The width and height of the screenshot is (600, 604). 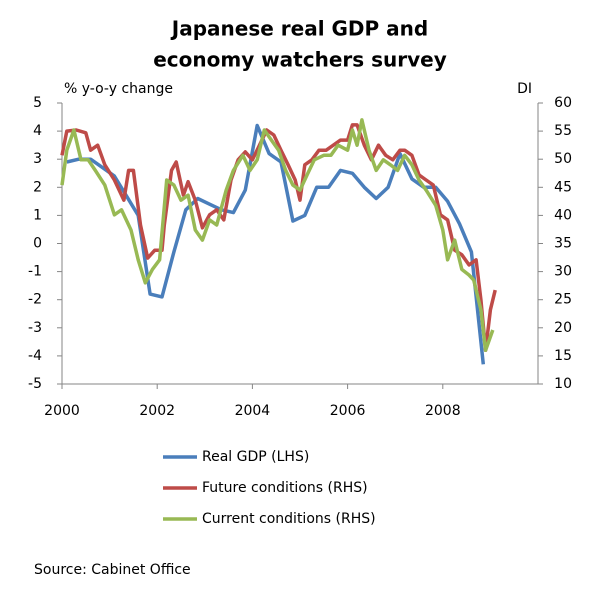 What do you see at coordinates (299, 29) in the screenshot?
I see `chart-title: Japanese real GDP and` at bounding box center [299, 29].